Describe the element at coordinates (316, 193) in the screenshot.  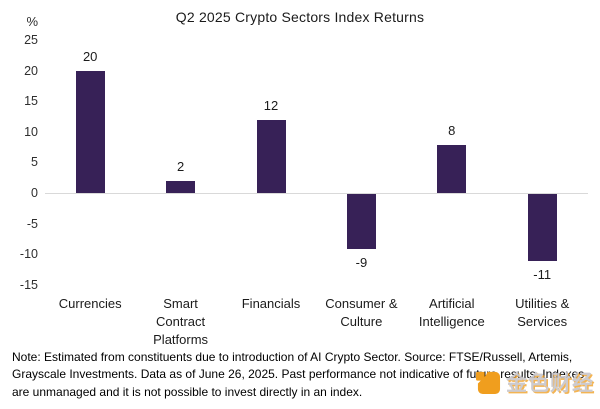
I see `x-axis-baseline` at that location.